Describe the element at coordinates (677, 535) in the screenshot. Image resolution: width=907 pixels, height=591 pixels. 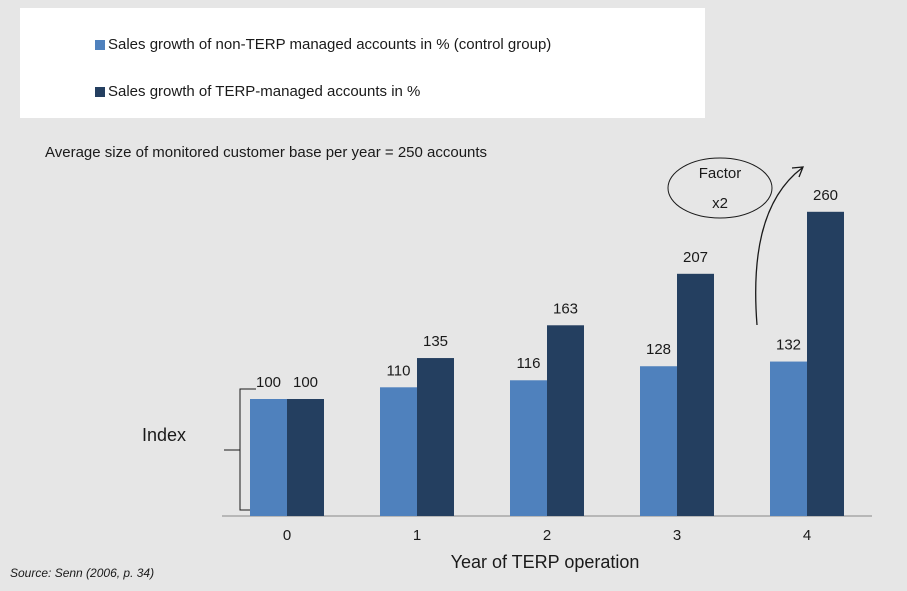
I see `x-tick-label: 3` at that location.